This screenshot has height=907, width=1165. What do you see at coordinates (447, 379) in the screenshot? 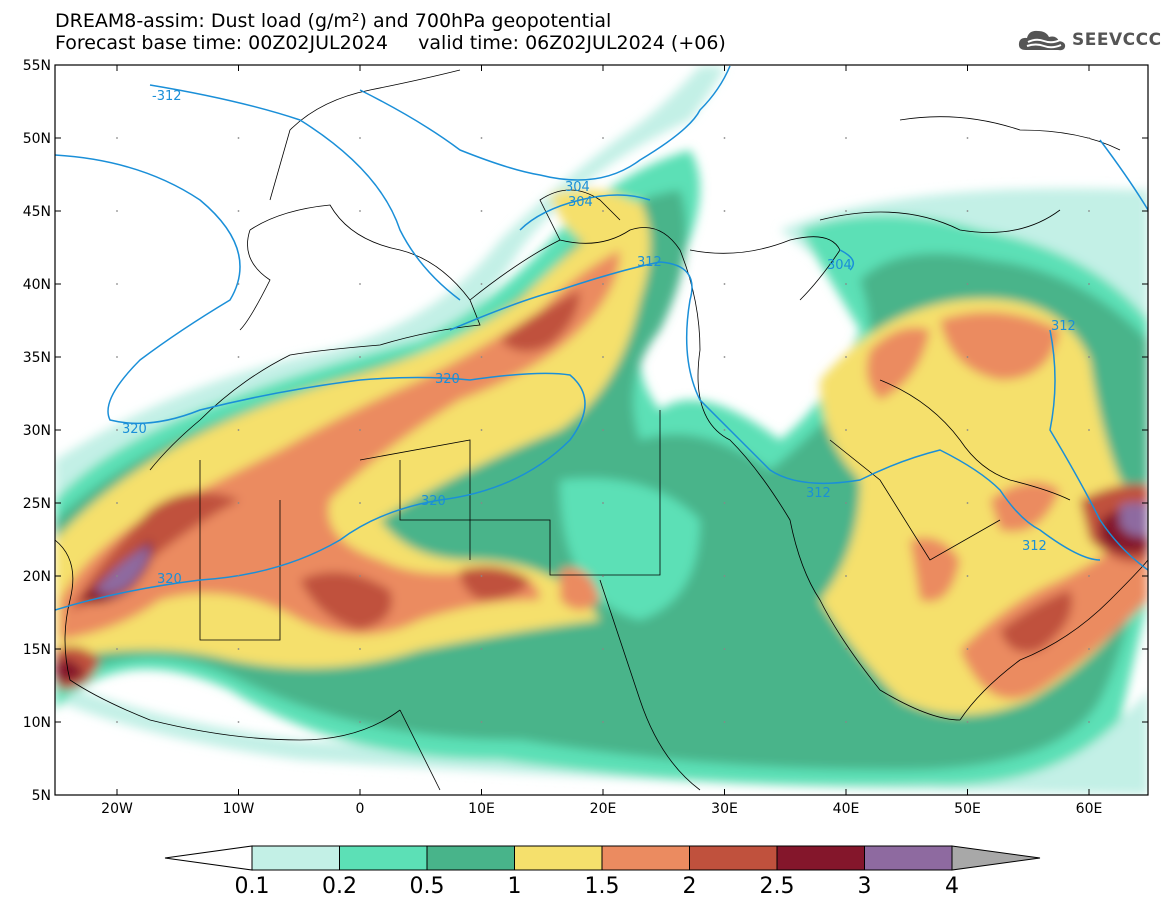
I see `contour-label: 320` at bounding box center [447, 379].